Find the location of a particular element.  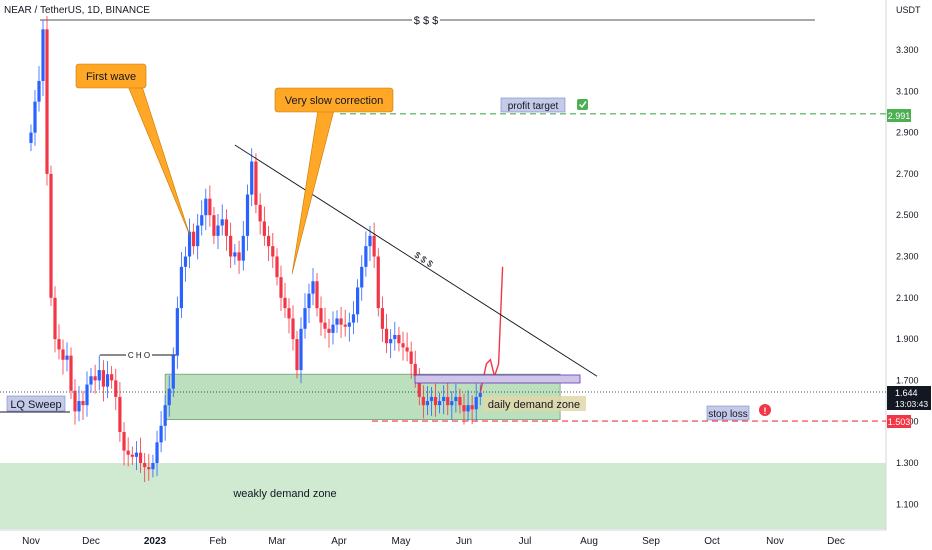

stop-price-tag-text: 1.503 is located at coordinates (899, 422).